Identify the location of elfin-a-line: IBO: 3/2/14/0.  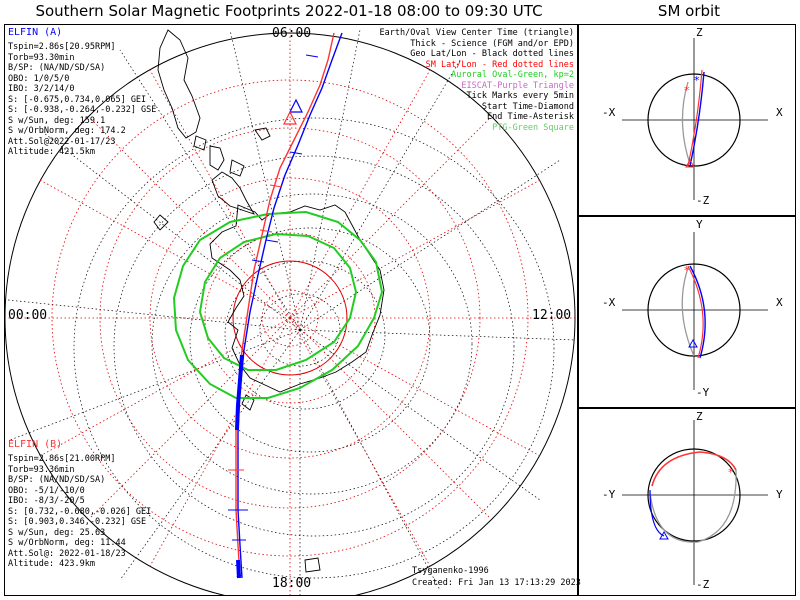
(41, 89).